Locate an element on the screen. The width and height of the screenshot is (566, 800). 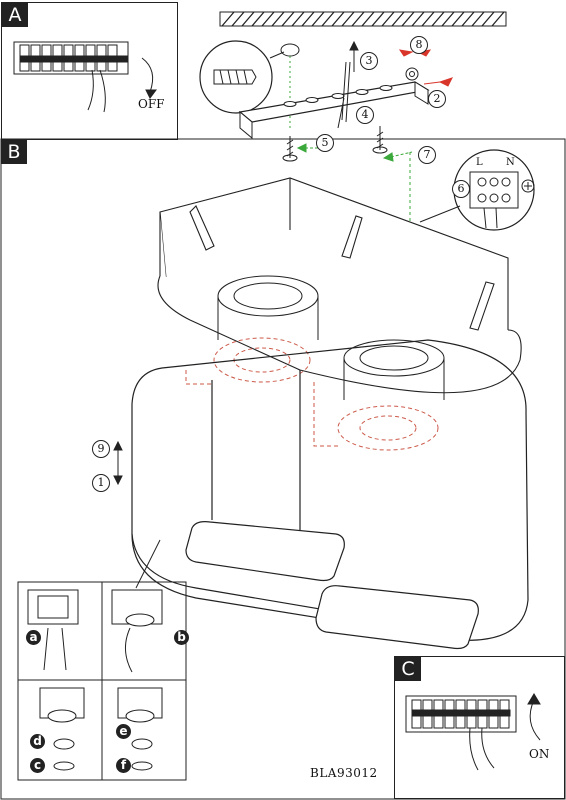
bottom-opening-right is located at coordinates (397, 617).